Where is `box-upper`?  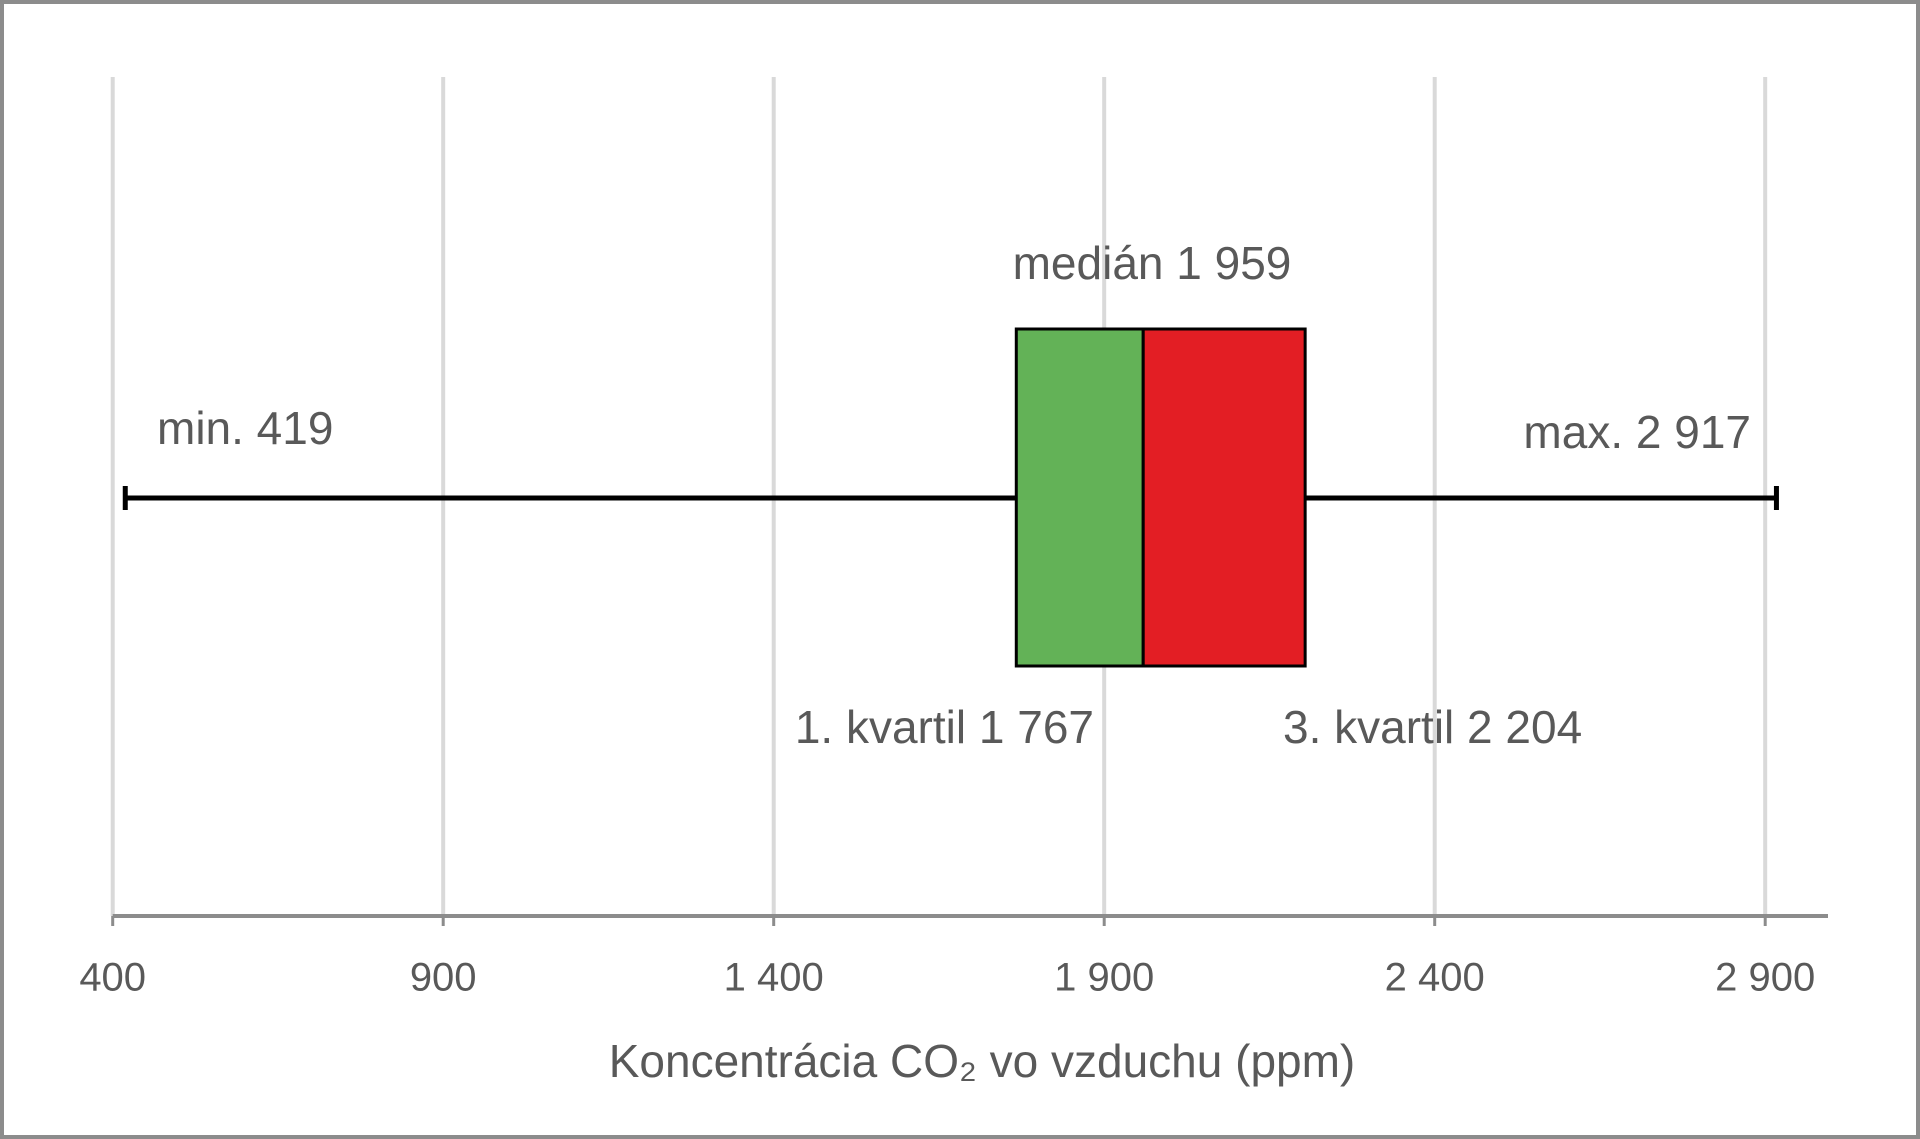
box-upper is located at coordinates (1224, 497).